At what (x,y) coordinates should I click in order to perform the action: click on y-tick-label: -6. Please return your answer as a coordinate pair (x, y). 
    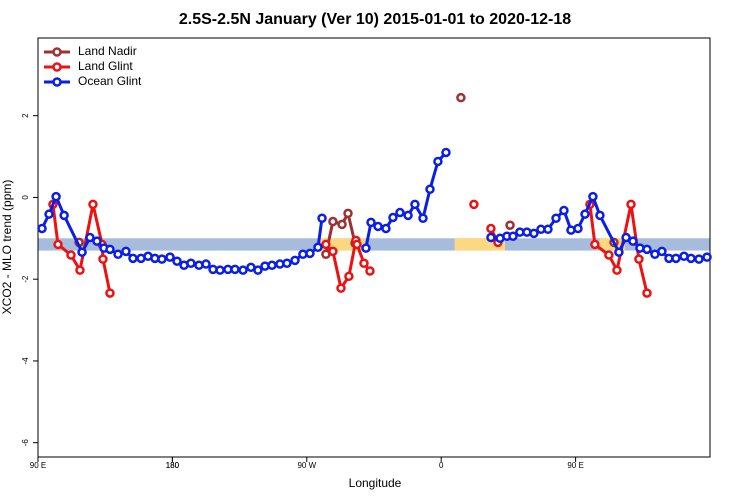
    Looking at the image, I should click on (25, 443).